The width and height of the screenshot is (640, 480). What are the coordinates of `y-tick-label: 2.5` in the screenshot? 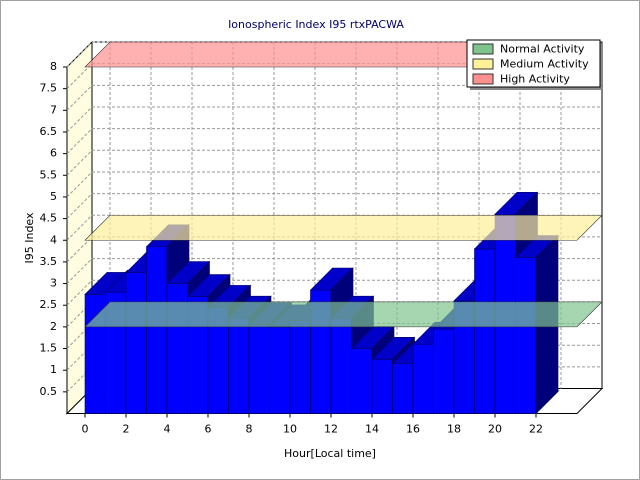 It's located at (49, 304).